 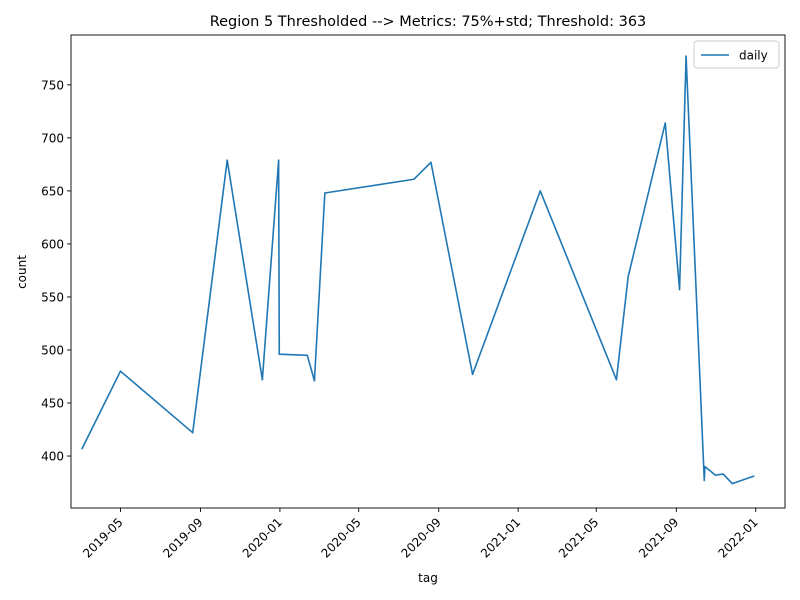 What do you see at coordinates (52, 85) in the screenshot?
I see `y-tick-label: 750` at bounding box center [52, 85].